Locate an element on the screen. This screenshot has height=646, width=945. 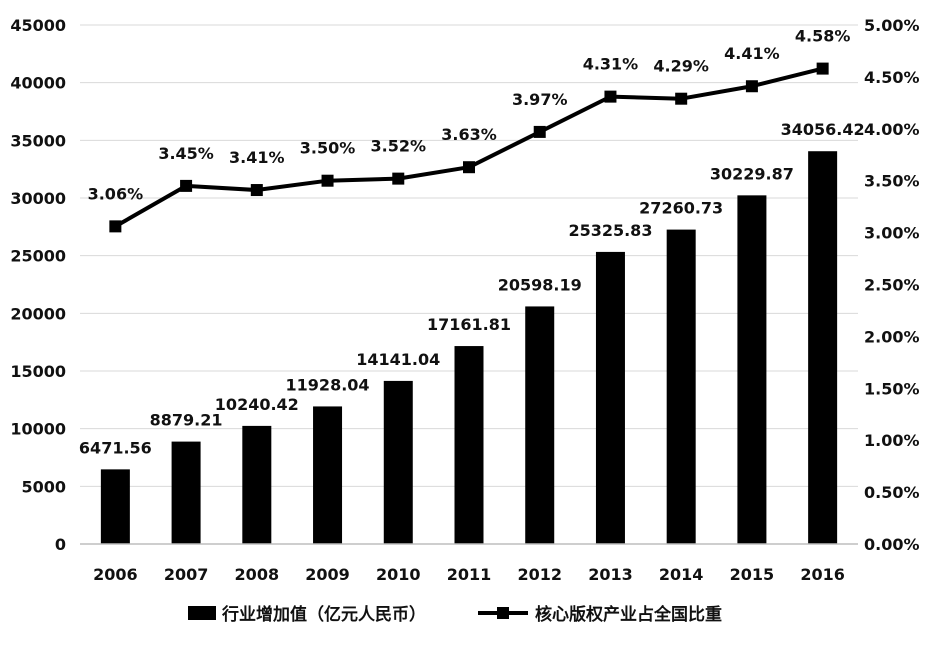
x-tick-label: 2011 is located at coordinates (469, 574).